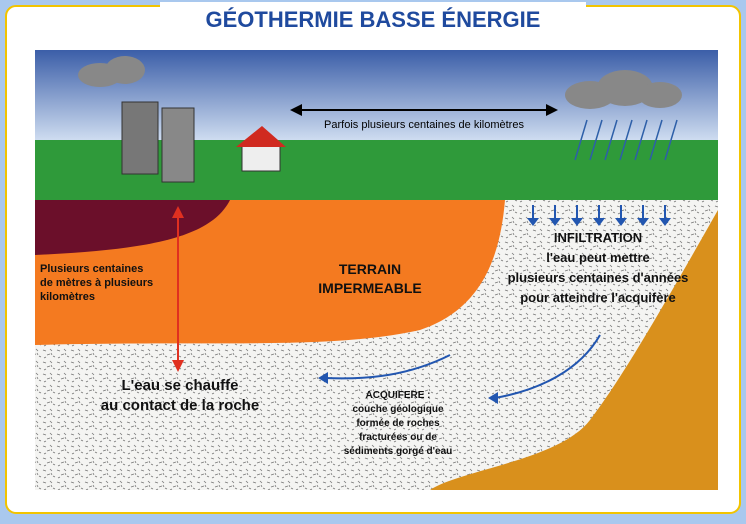 The width and height of the screenshot is (746, 524). Describe the element at coordinates (180, 395) in the screenshot. I see `heating-label: L'eau se chauffe au contact de la roche` at that location.